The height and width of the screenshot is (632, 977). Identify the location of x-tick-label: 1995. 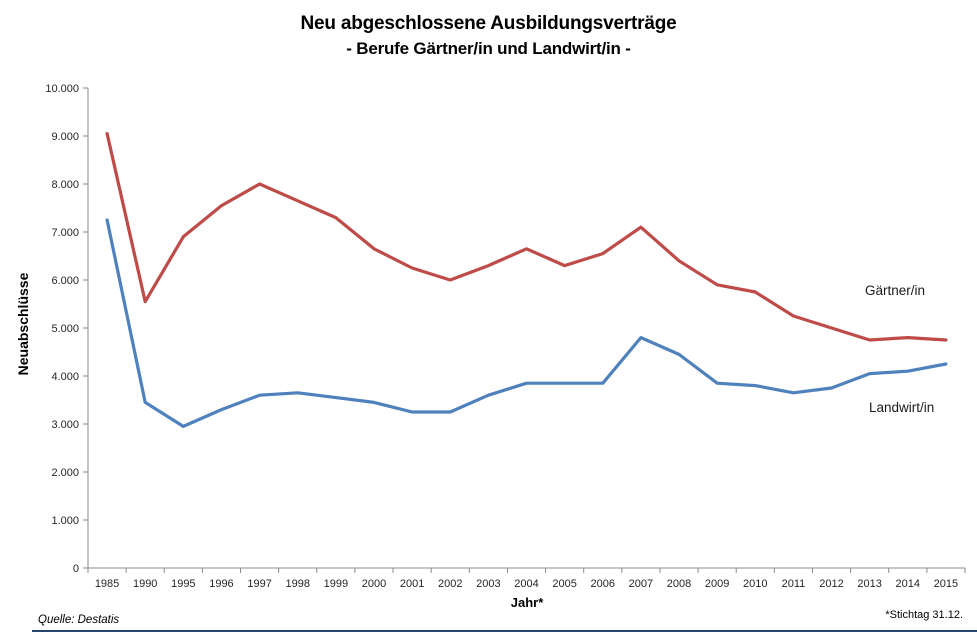
(183, 584).